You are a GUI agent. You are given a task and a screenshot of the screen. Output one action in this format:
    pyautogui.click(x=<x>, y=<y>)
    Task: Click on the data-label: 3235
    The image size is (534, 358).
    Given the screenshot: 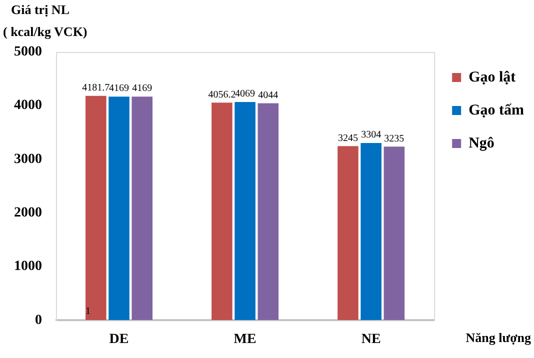 What is the action you would take?
    pyautogui.click(x=394, y=138)
    